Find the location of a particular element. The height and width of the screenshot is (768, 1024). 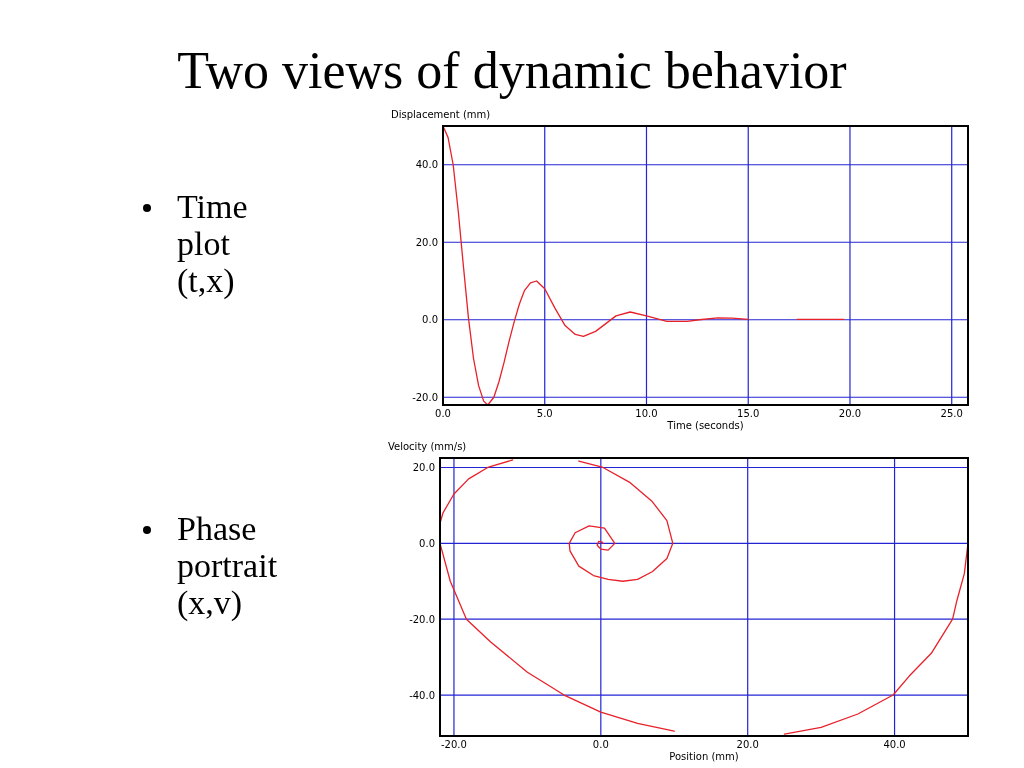

y-axis-title: Displacement (mm) is located at coordinates (441, 114).